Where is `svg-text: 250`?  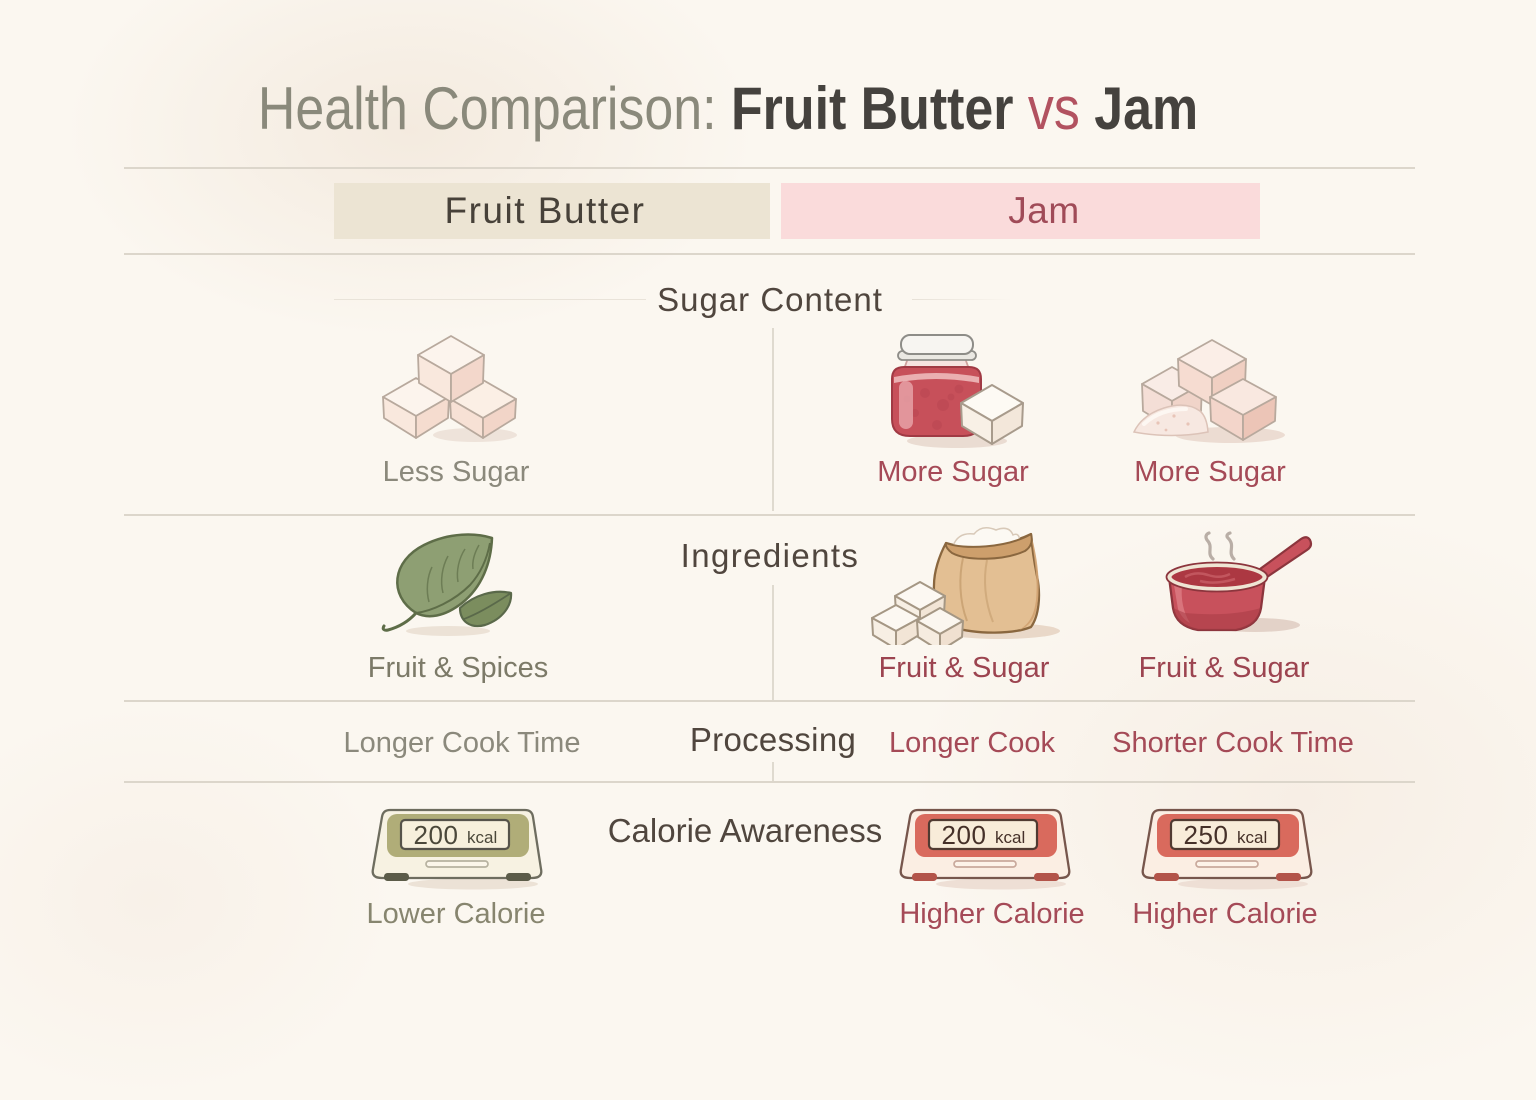 svg-text: 250 is located at coordinates (1206, 835).